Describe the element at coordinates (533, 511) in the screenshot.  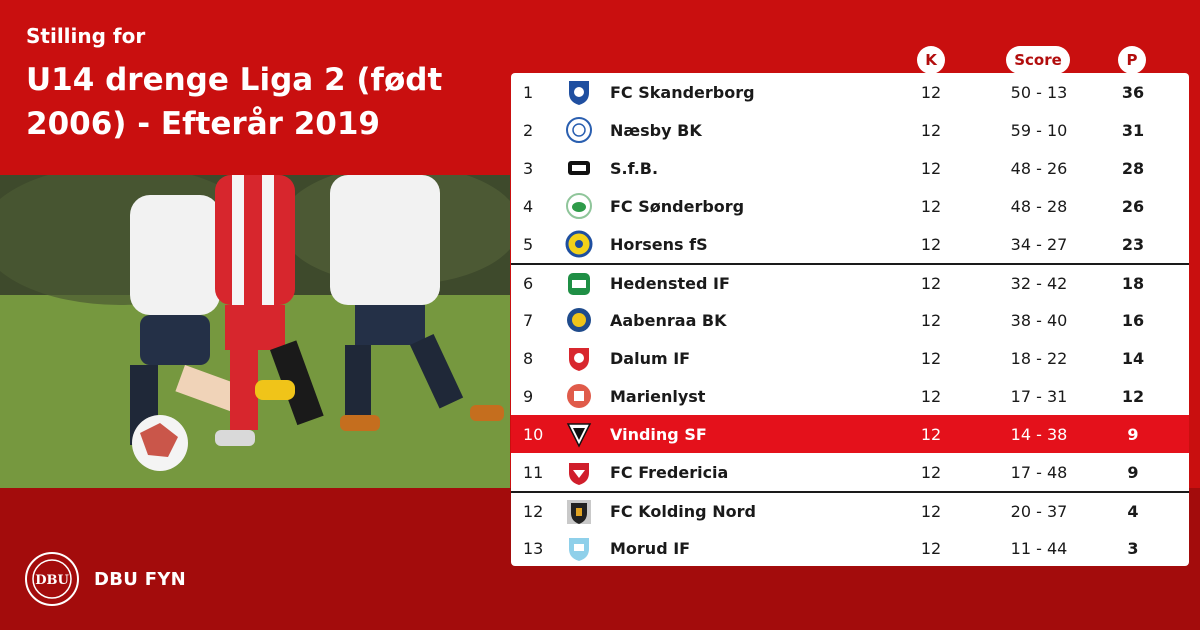
I see `row-position: 12` at that location.